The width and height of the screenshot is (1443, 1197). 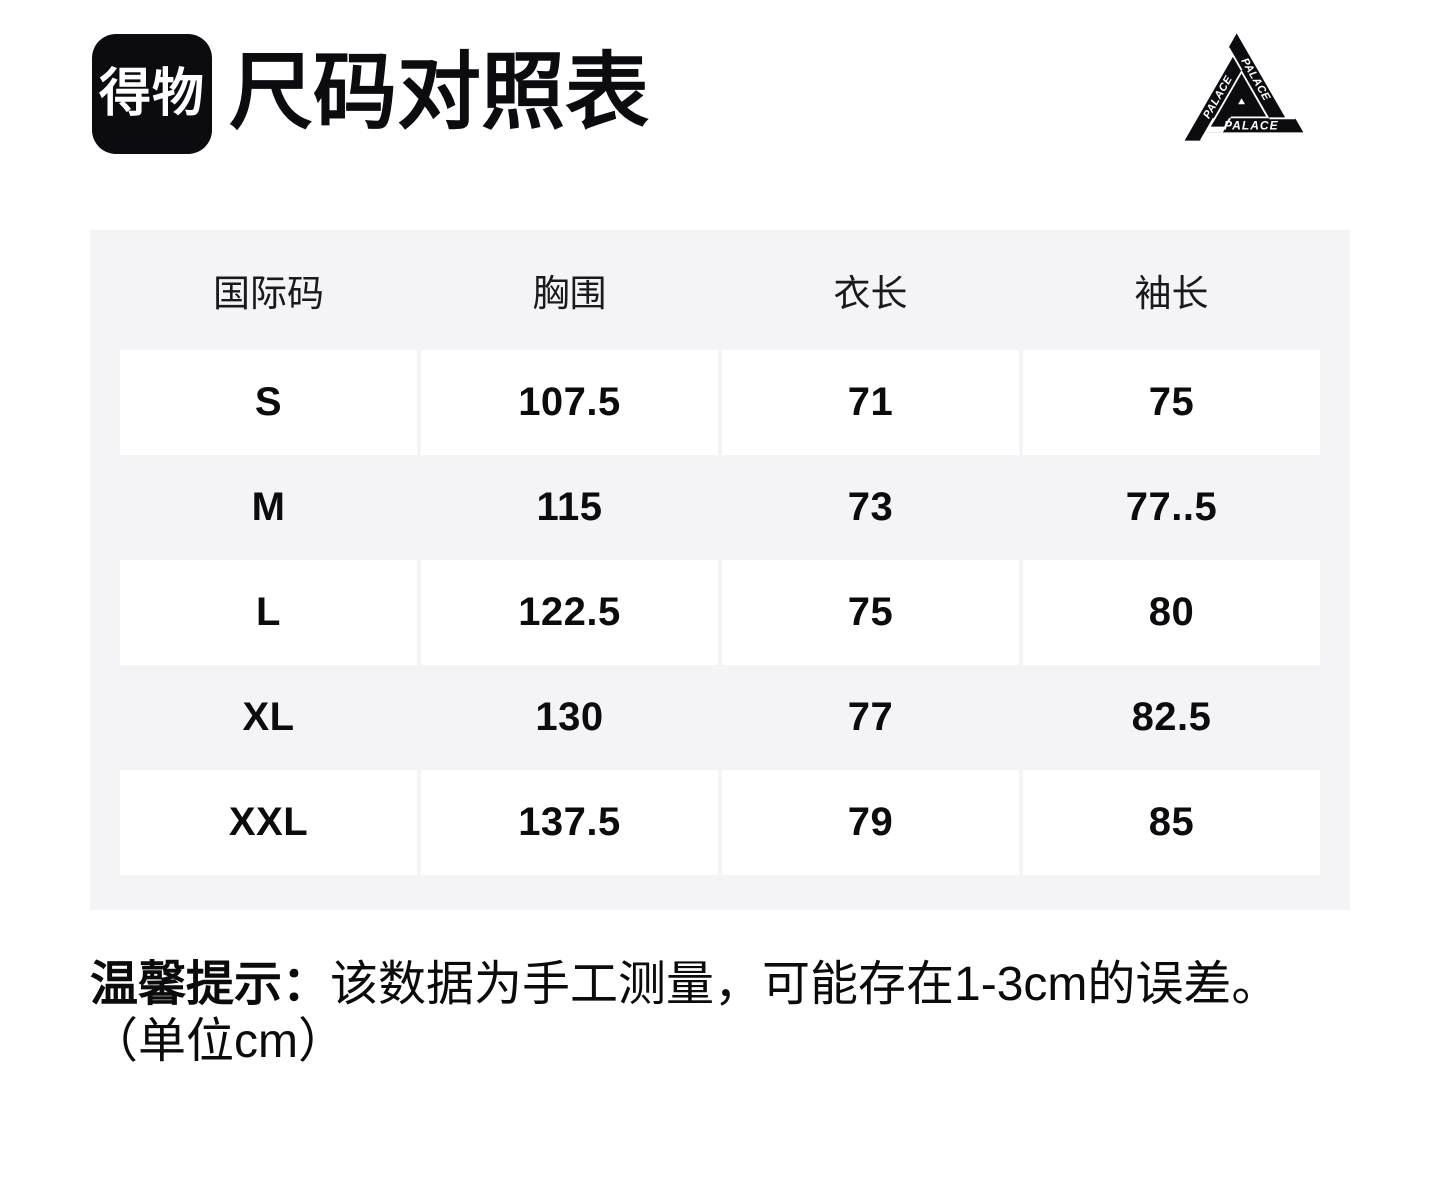 I want to click on size-table-header: 国际码 胸围 衣长 袖长, so click(x=720, y=290).